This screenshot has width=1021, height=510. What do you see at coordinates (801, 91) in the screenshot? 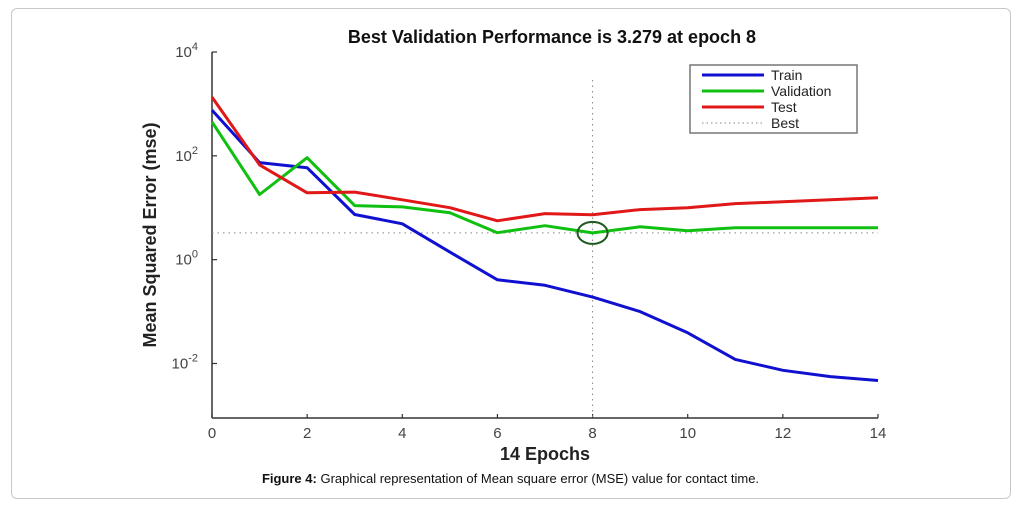
I see `legend-label-validation: Validation` at bounding box center [801, 91].